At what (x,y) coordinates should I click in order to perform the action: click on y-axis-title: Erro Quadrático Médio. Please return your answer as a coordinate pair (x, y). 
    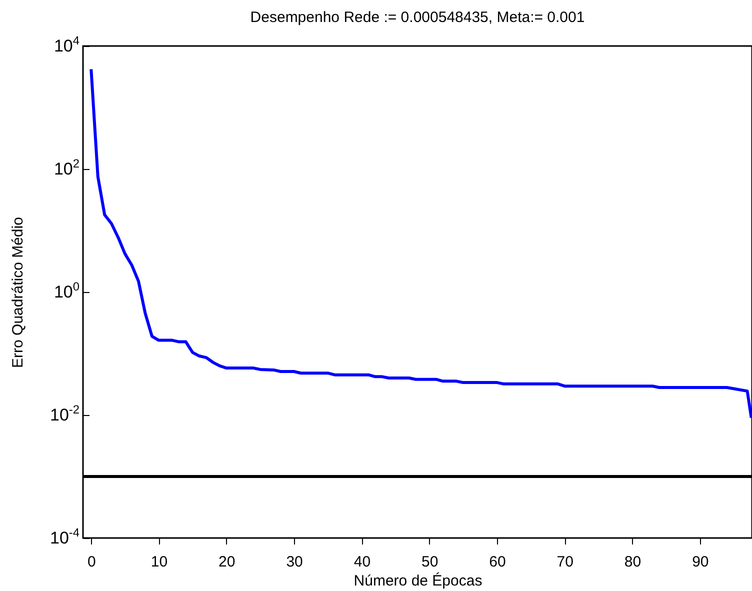
    Looking at the image, I should click on (18, 292).